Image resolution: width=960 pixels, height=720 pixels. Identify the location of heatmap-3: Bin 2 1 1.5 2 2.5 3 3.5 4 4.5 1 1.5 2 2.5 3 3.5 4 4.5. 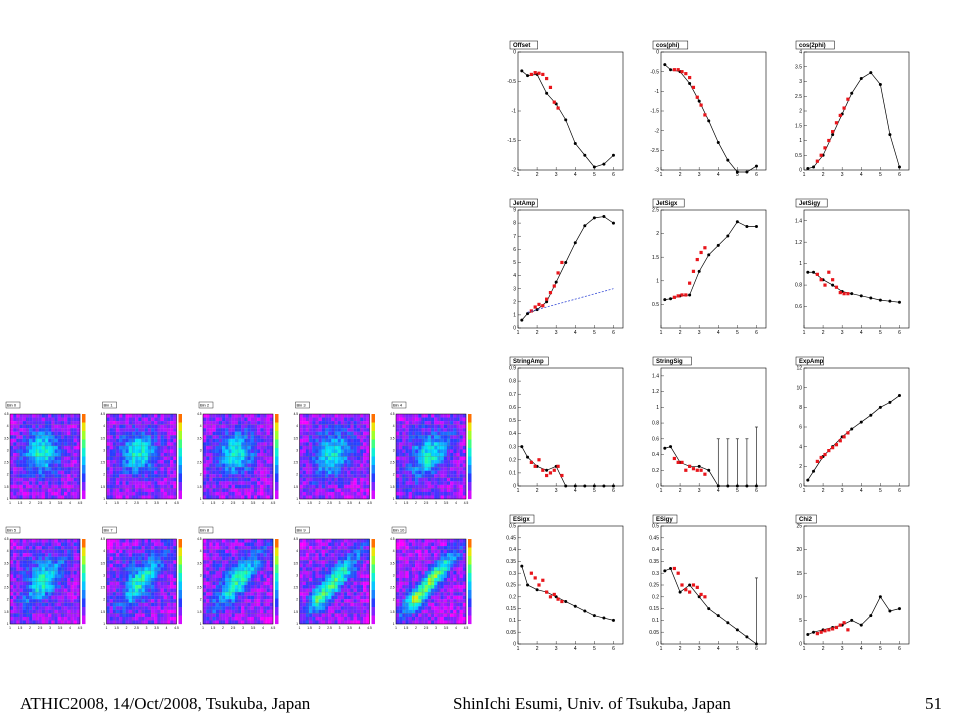
(238, 453).